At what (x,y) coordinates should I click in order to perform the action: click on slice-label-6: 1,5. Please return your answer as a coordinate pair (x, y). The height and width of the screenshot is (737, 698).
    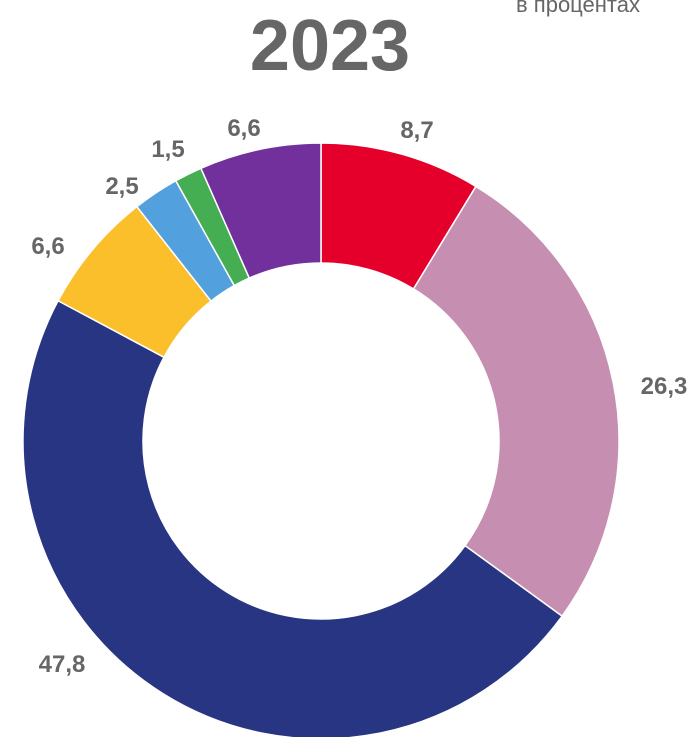
    Looking at the image, I should click on (167, 149).